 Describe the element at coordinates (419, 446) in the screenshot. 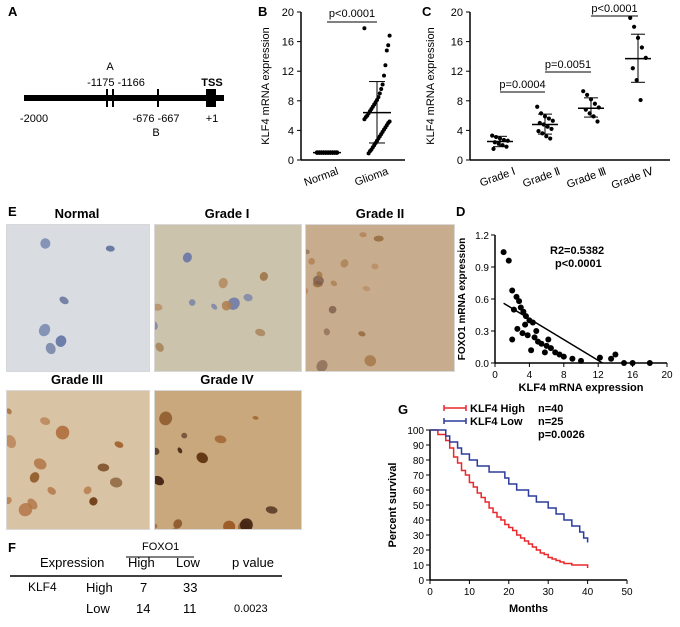

I see `y-tick-label: 90` at that location.